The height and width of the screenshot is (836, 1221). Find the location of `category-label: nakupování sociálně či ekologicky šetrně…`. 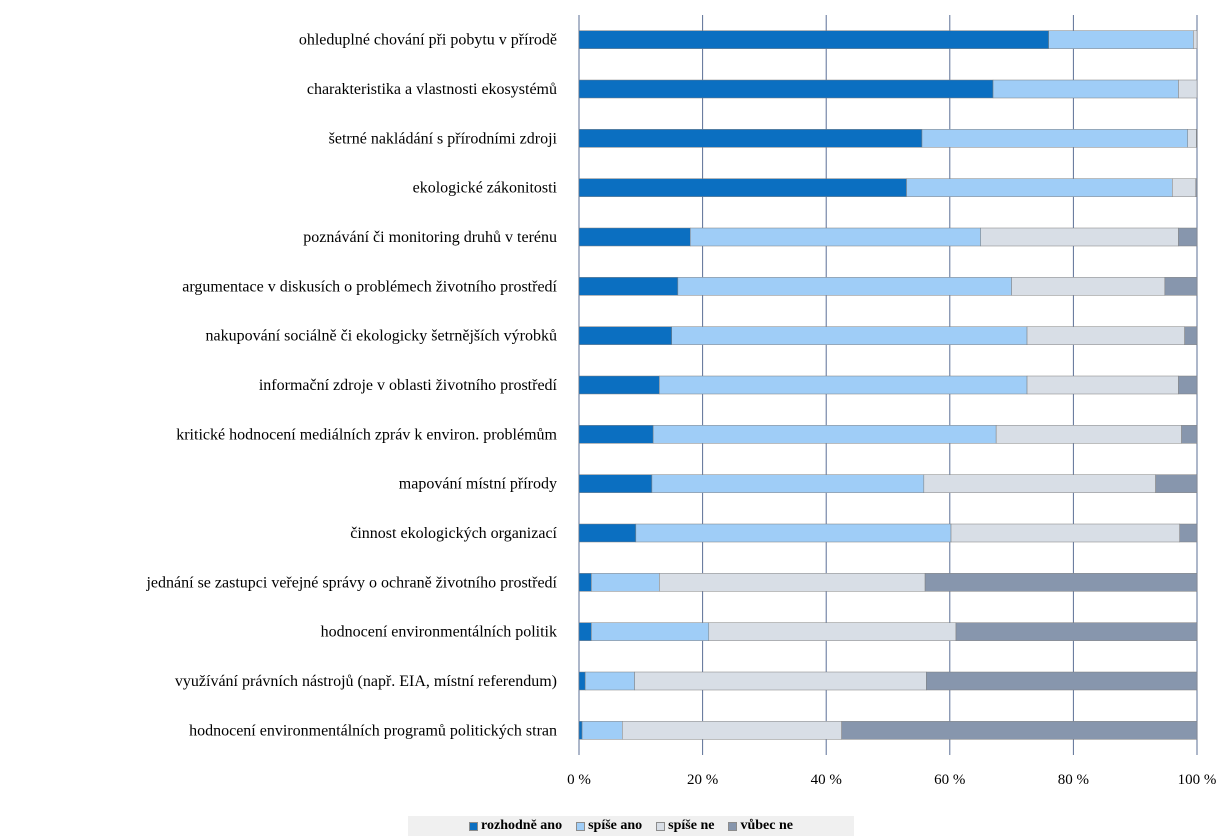

category-label: nakupování sociálně či ekologicky šetrně… is located at coordinates (381, 336).